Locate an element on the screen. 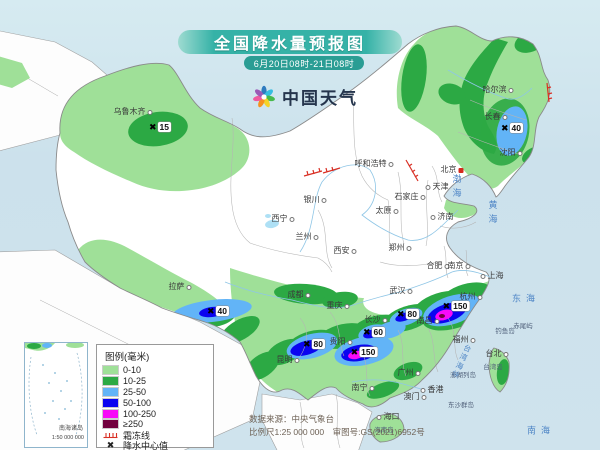 This screenshot has width=600, height=450. city-label: 贵阳 is located at coordinates (341, 342).